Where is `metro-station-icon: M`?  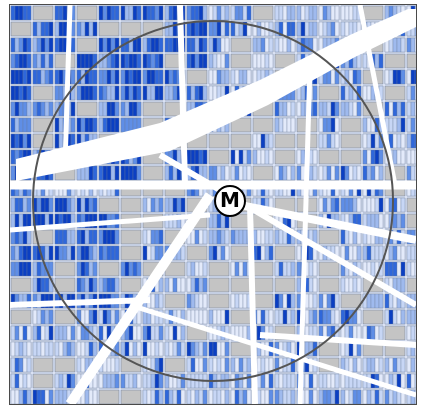
metro-station-icon: M is located at coordinates (230, 201).